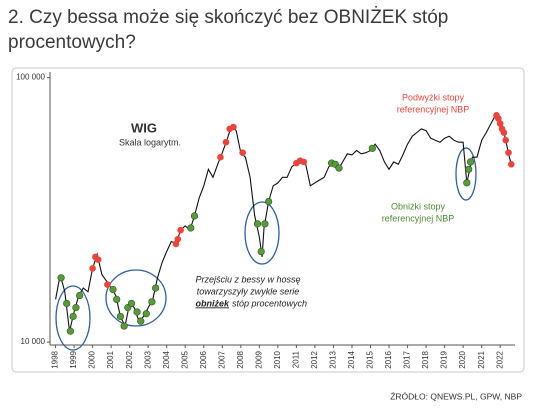  Describe the element at coordinates (166, 359) in the screenshot. I see `x-tick-label: 2004` at that location.